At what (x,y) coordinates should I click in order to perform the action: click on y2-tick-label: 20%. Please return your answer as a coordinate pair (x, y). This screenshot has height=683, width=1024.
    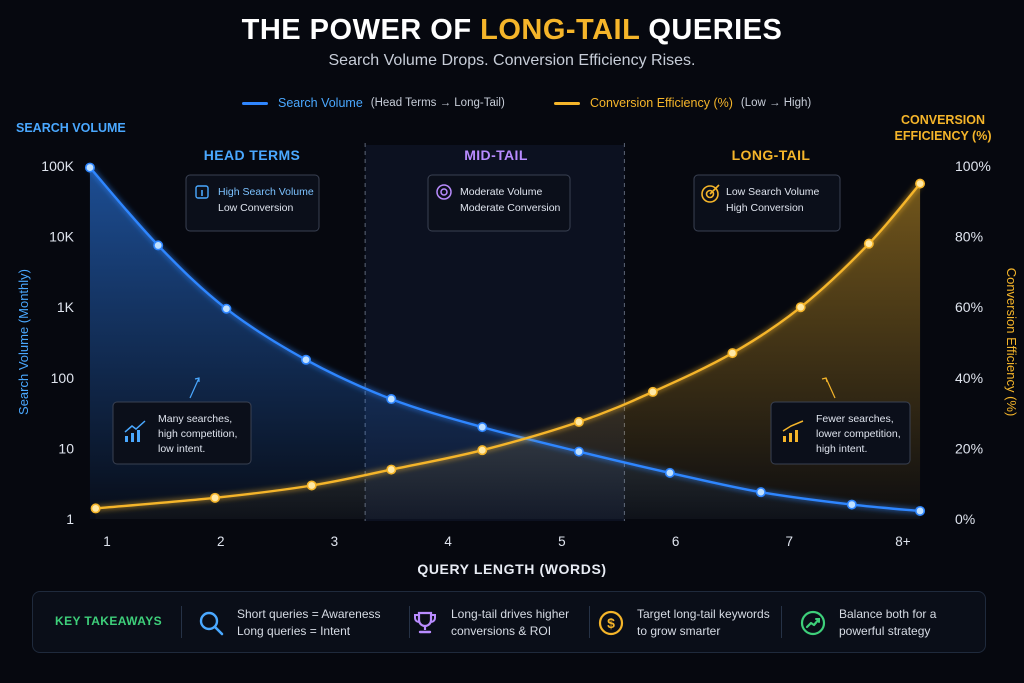
    Looking at the image, I should click on (969, 448).